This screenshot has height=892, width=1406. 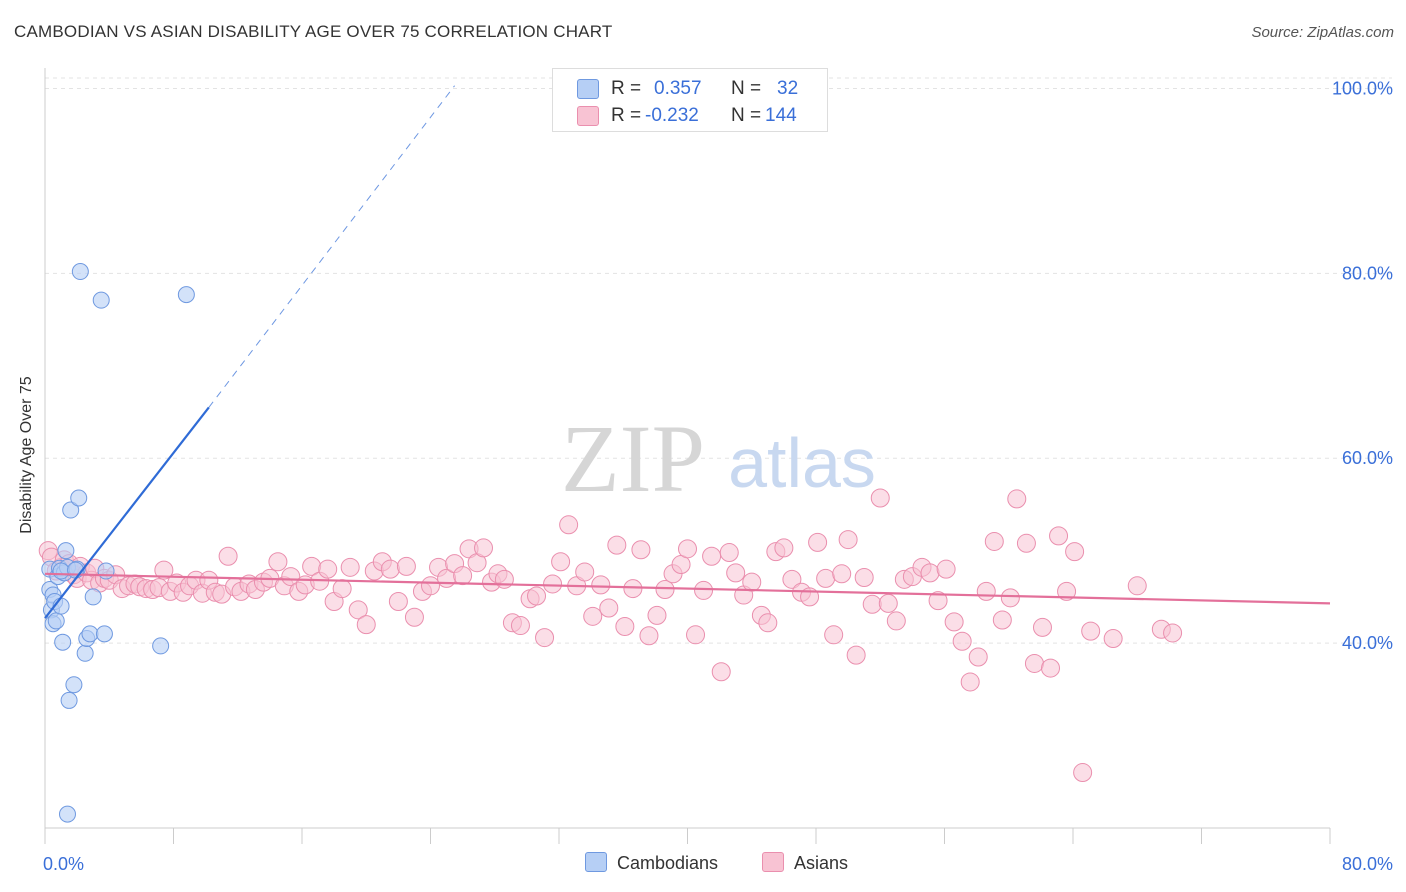 I want to click on y-tick-label: 80.0%, so click(x=1367, y=273).